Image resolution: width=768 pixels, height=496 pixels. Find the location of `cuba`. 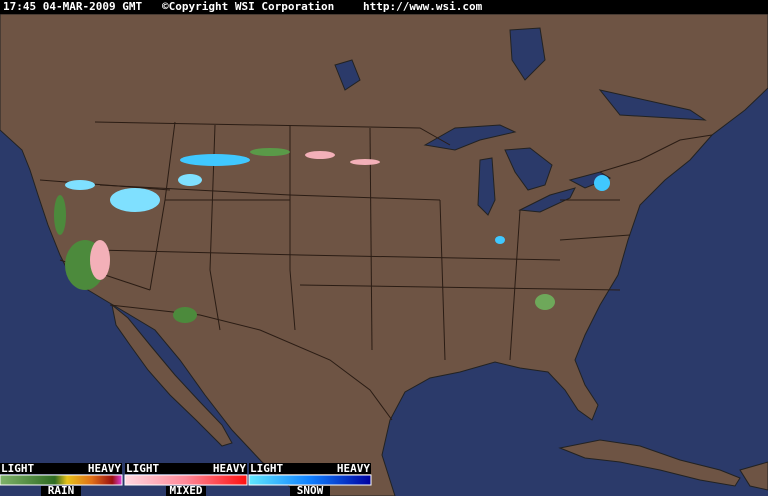

cuba is located at coordinates (649, 463).